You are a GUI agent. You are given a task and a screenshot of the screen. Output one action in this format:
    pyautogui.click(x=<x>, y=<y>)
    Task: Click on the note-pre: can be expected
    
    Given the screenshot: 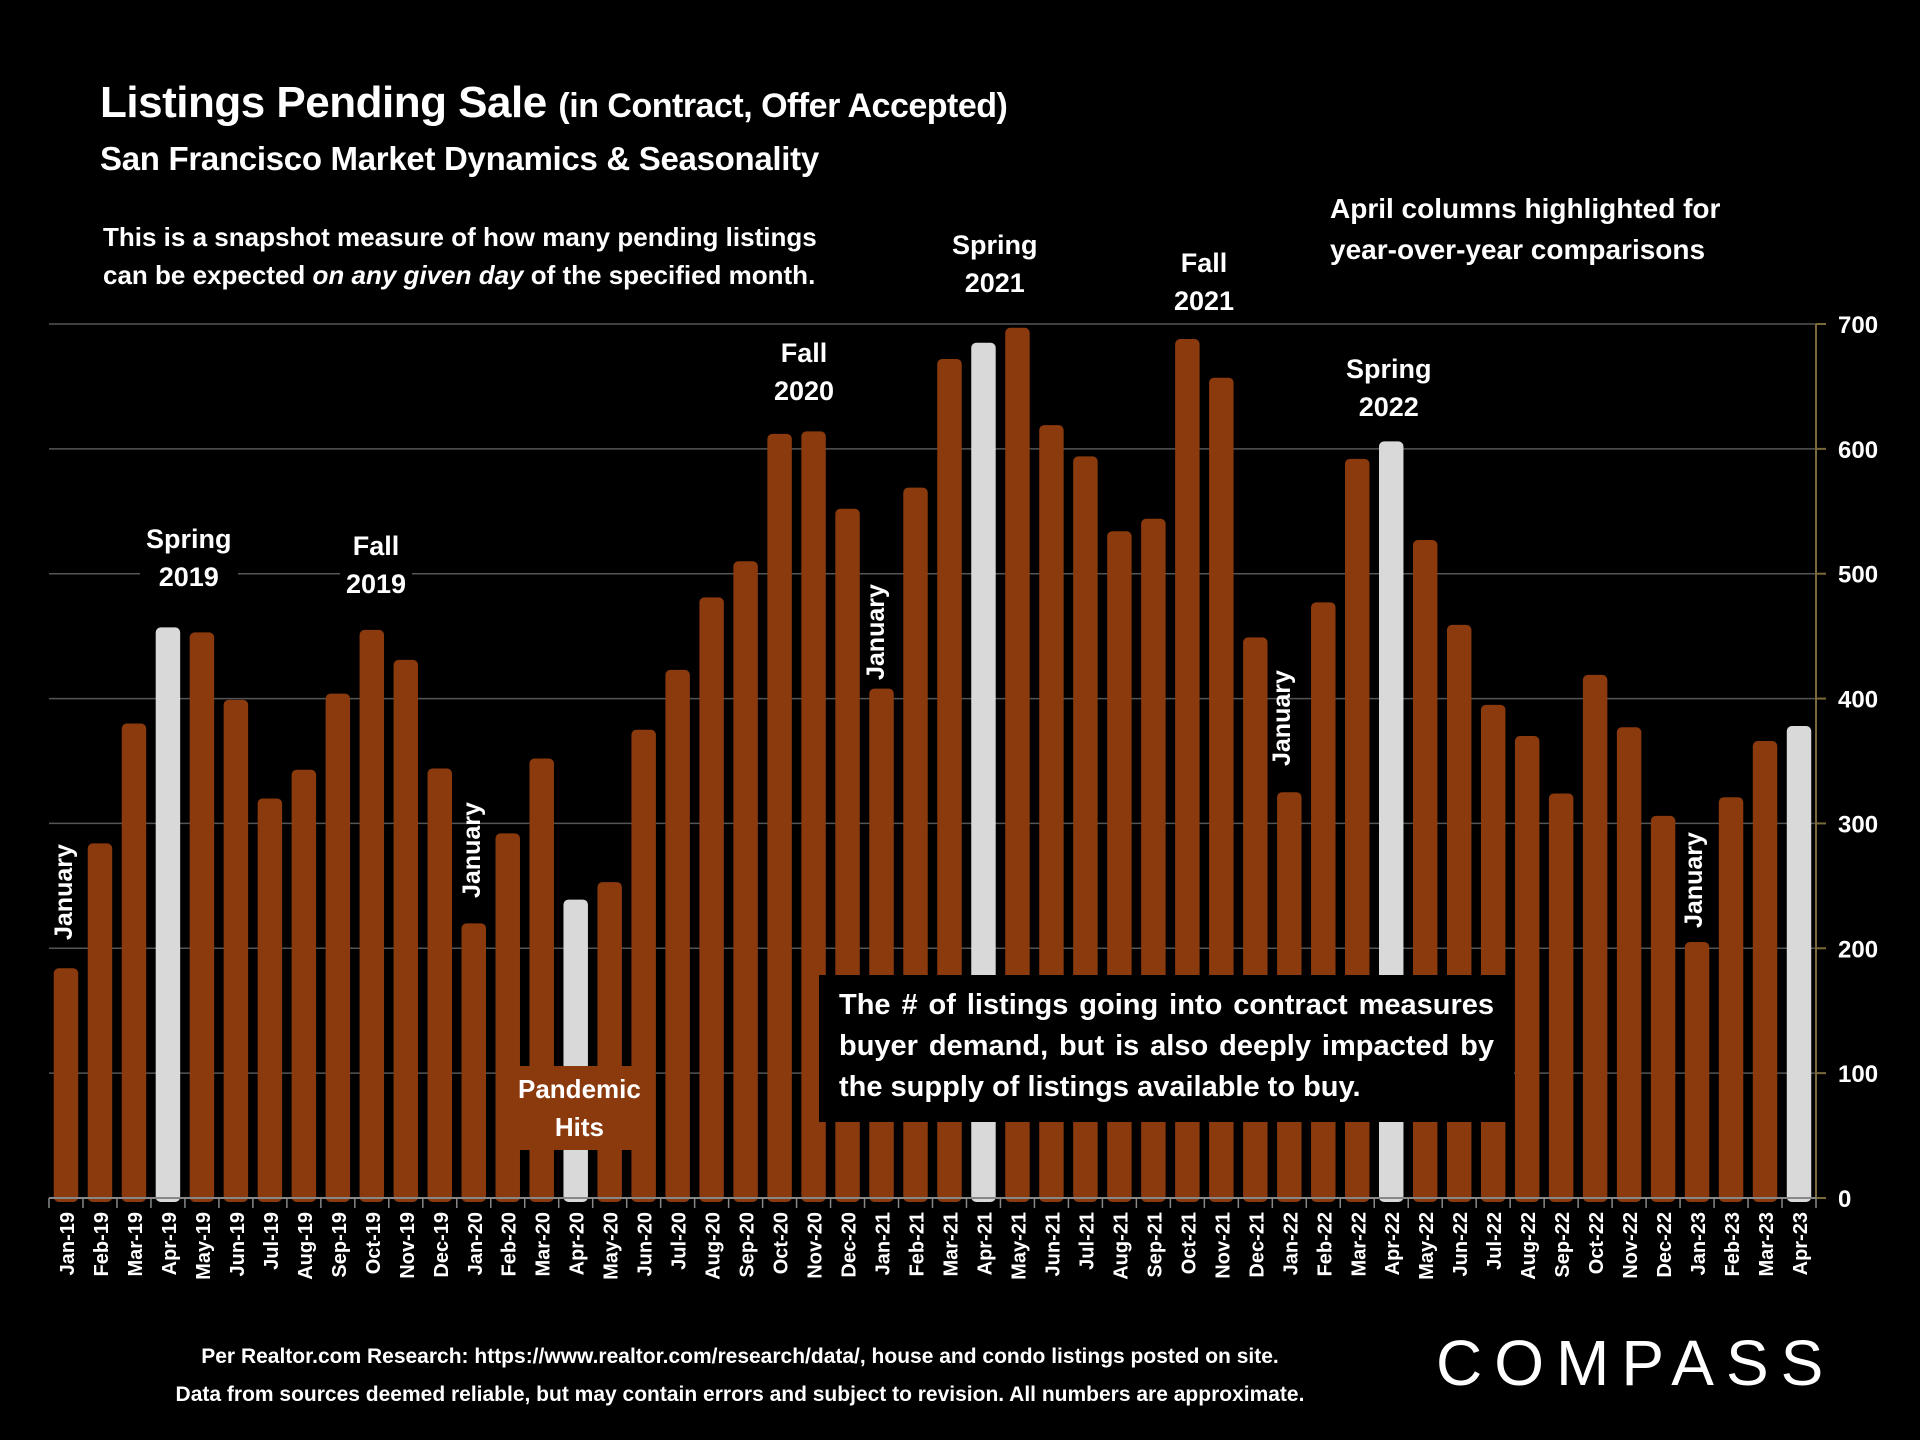 What is the action you would take?
    pyautogui.click(x=208, y=275)
    